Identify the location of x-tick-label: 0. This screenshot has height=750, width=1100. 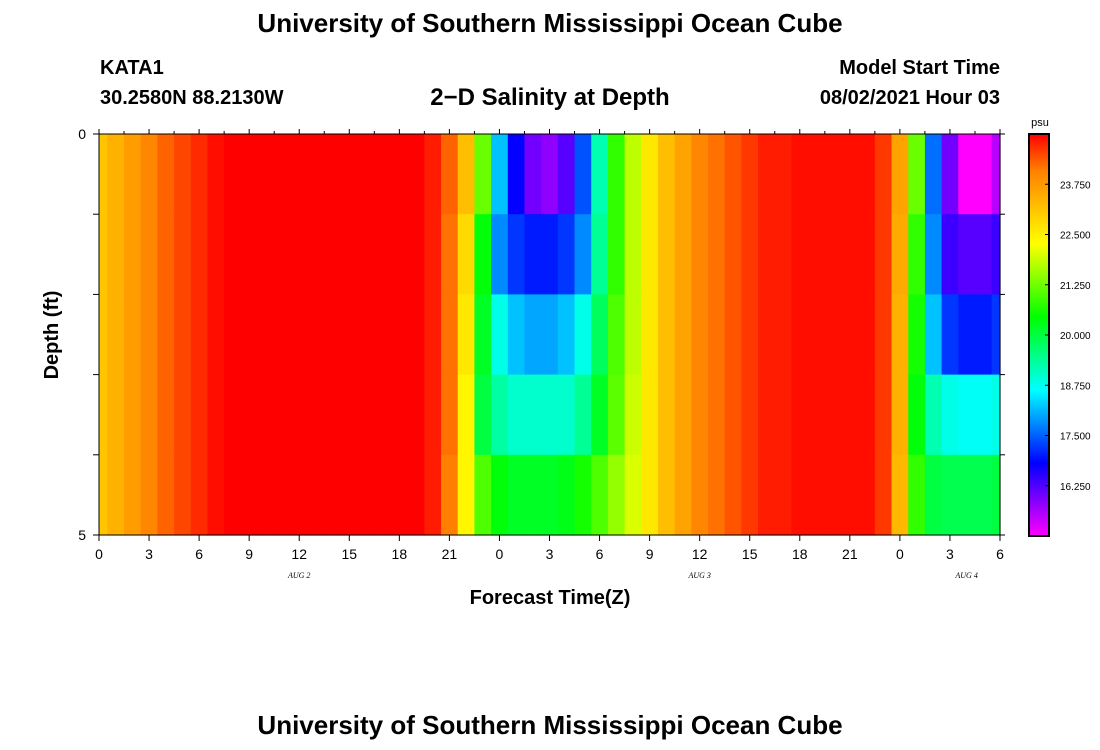
(900, 554).